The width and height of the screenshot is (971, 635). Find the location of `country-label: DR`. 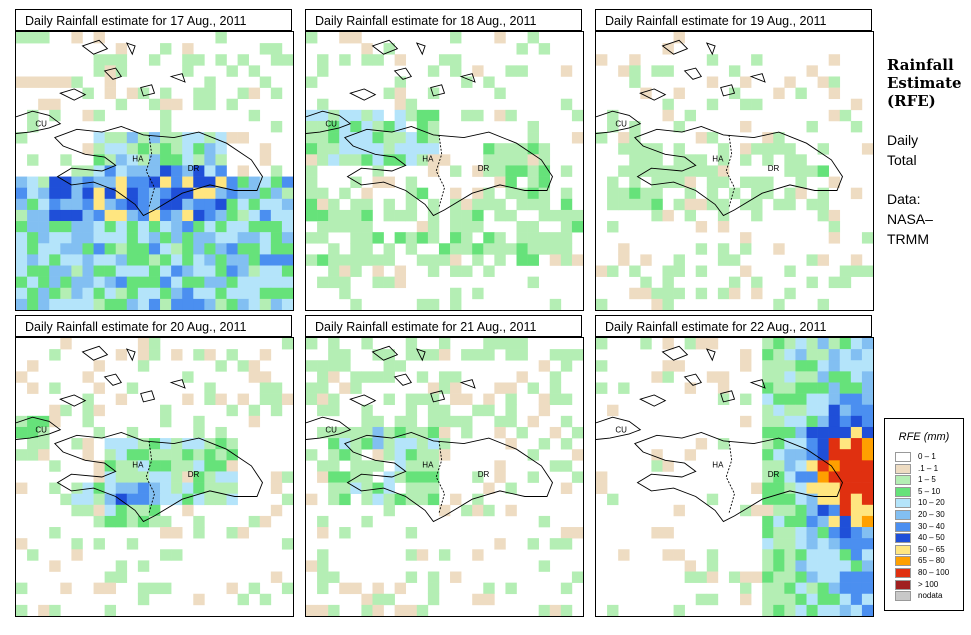

country-label: DR is located at coordinates (194, 168).